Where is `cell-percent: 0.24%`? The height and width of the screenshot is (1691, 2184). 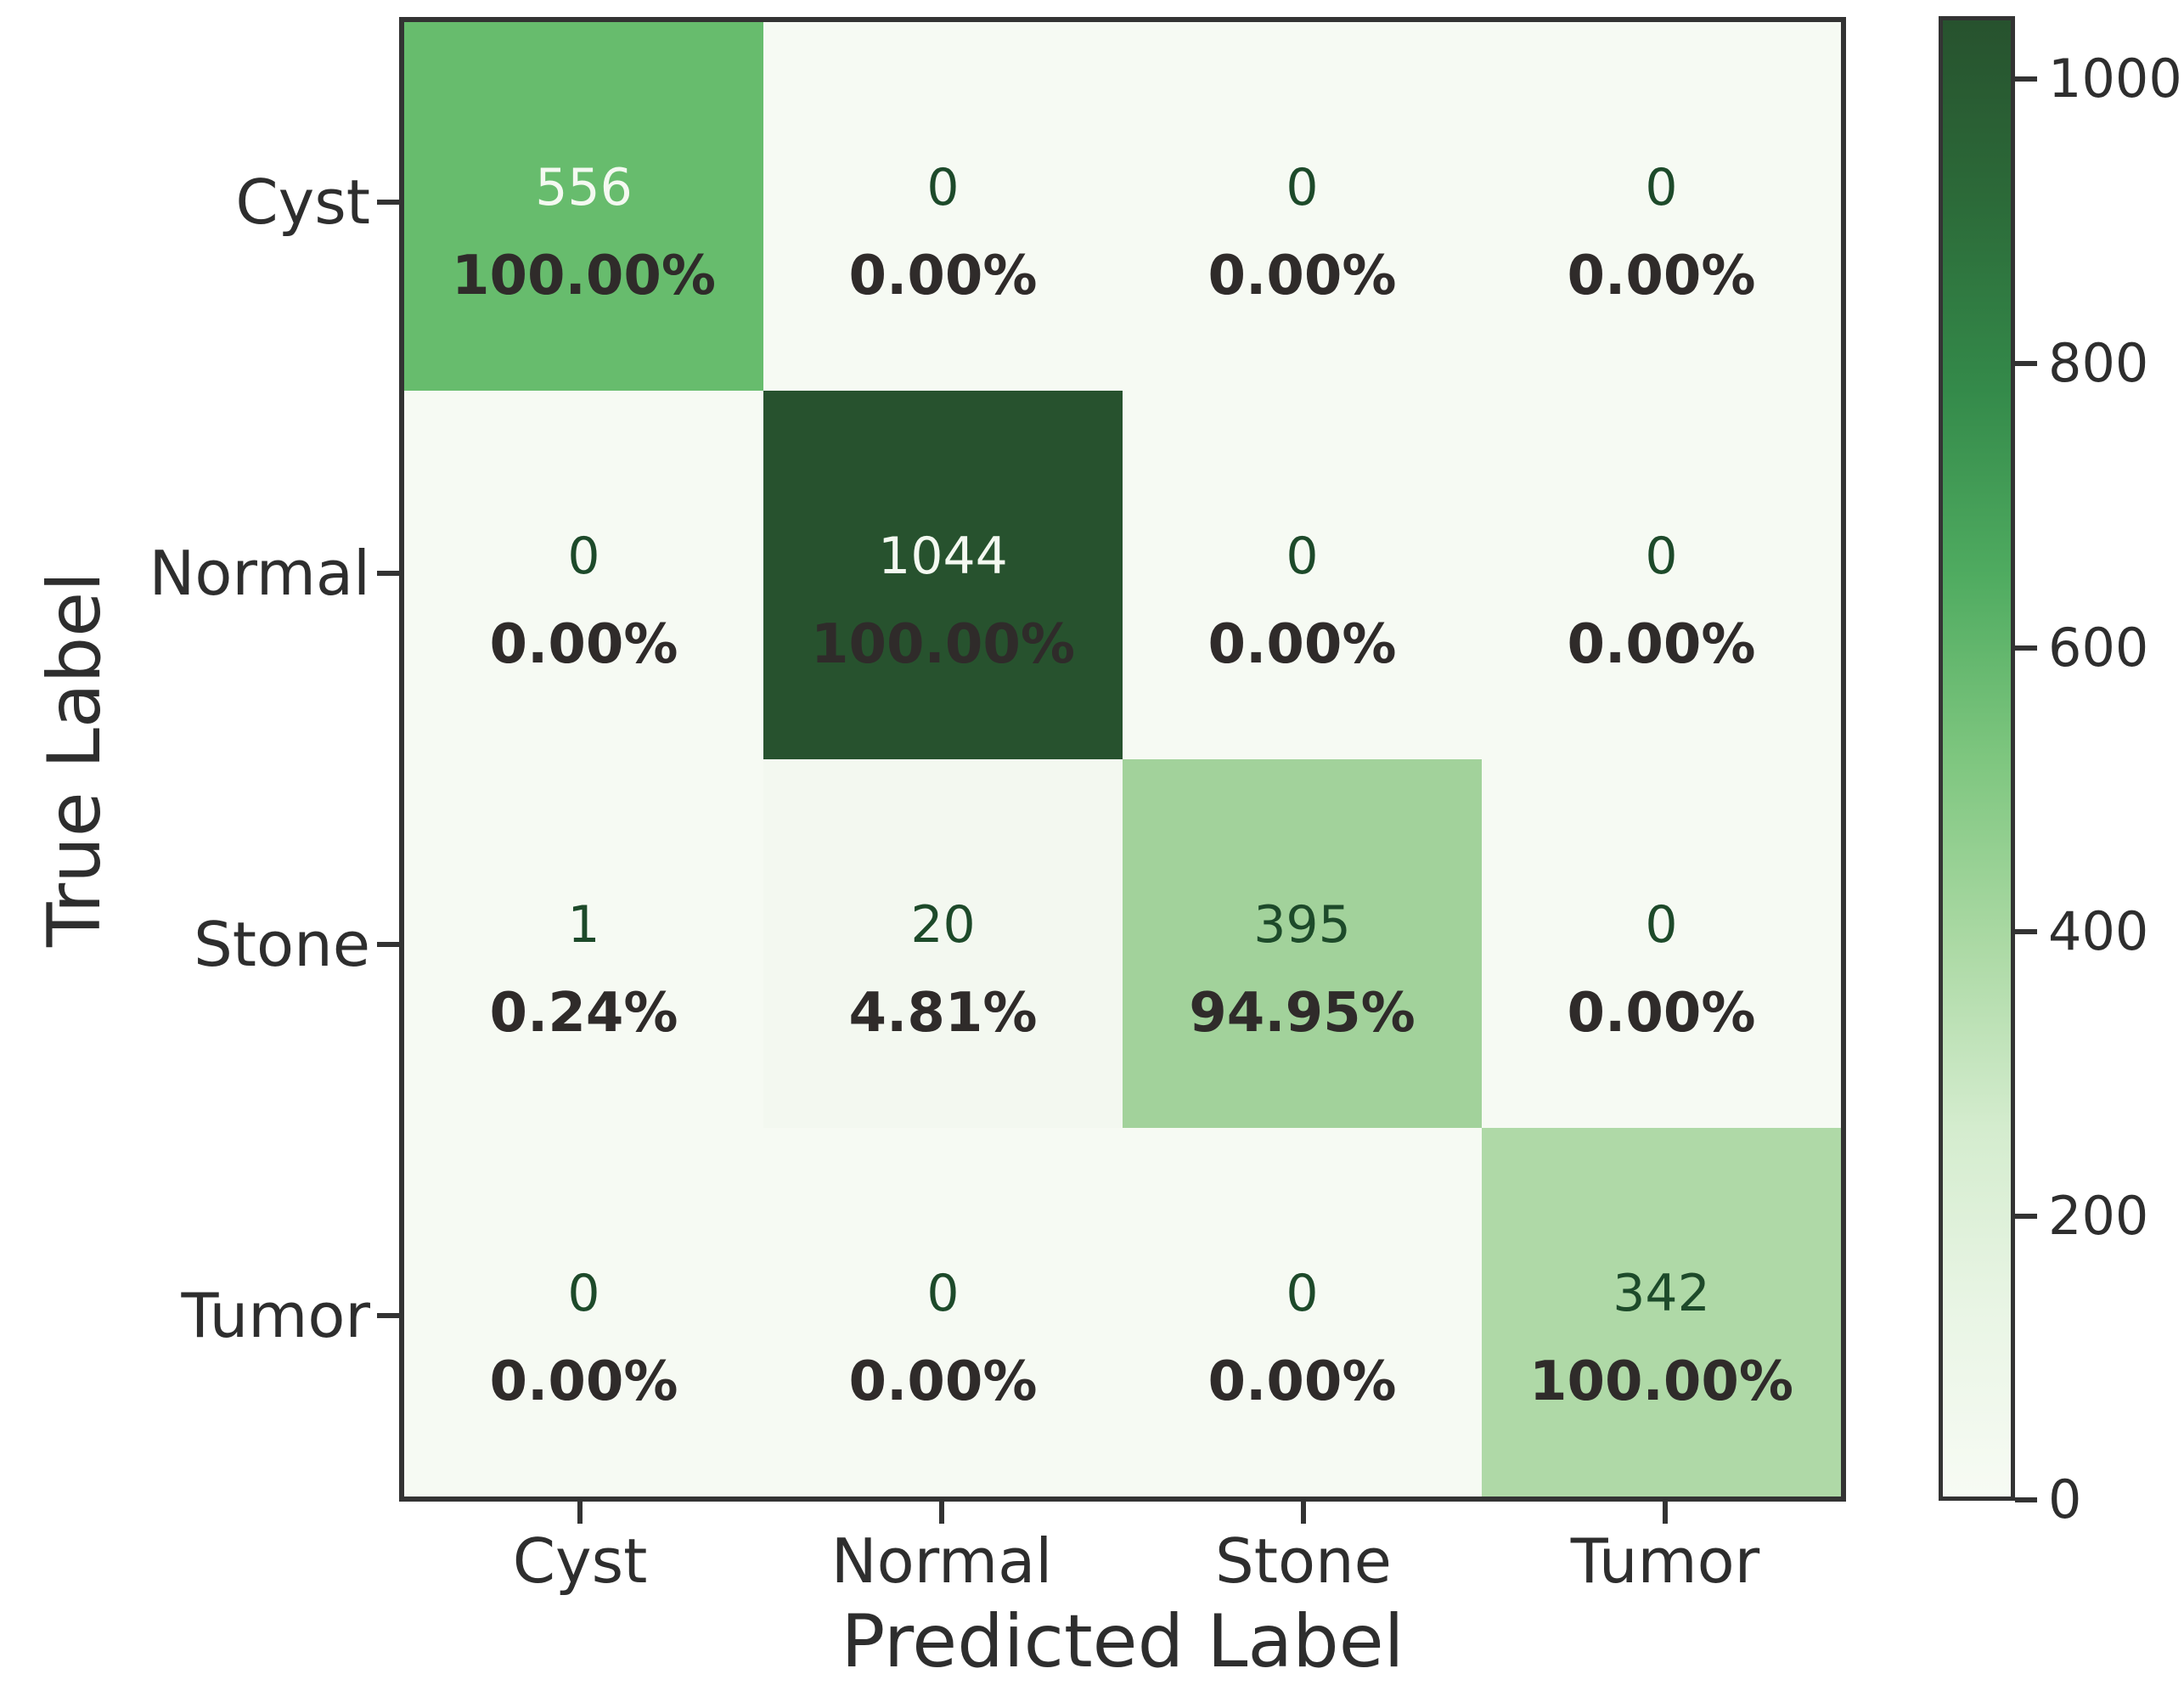 cell-percent: 0.24% is located at coordinates (583, 1014).